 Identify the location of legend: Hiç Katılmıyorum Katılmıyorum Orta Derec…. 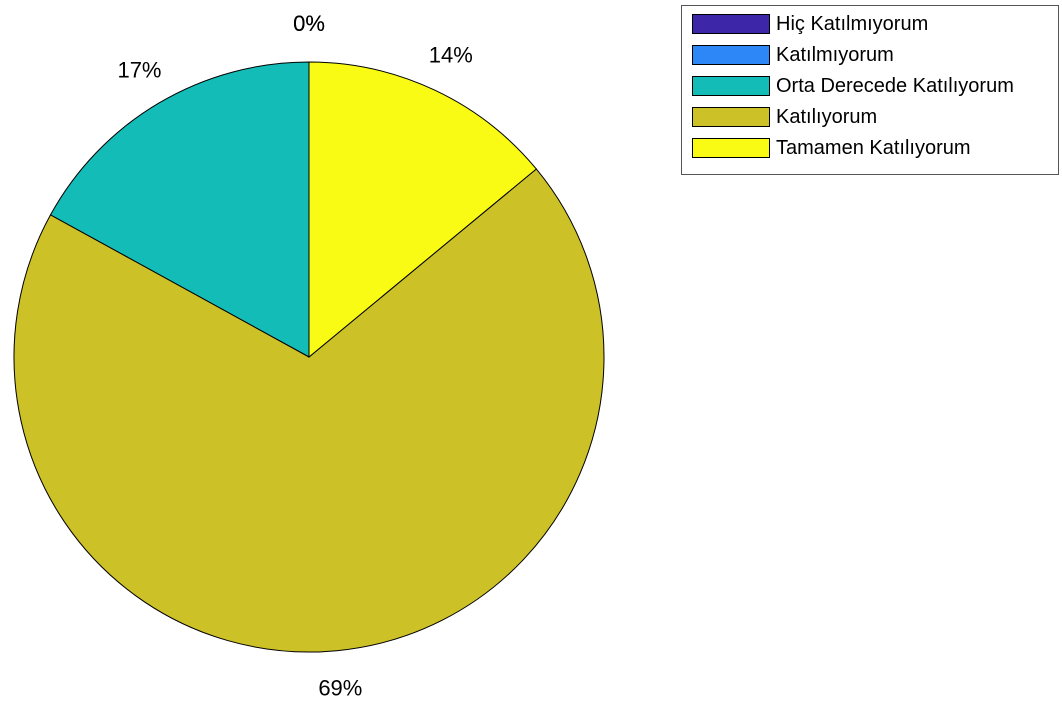
(870, 90).